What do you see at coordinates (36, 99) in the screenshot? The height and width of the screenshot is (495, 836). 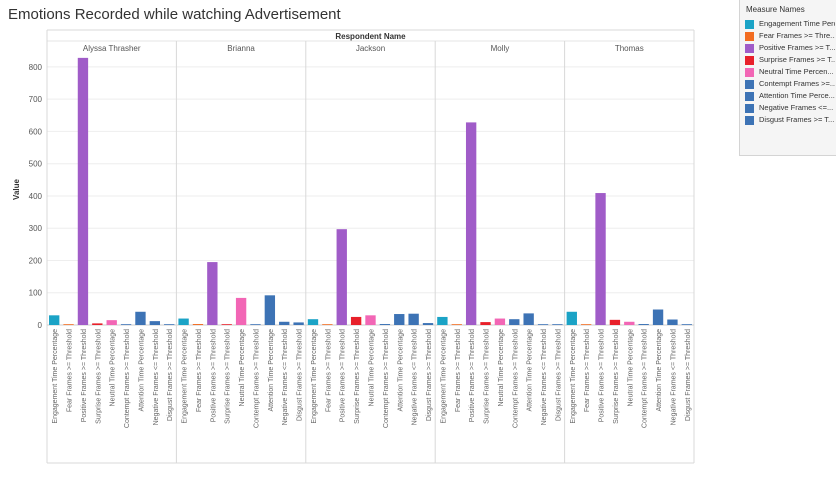 I see `y-tick-label: 700` at bounding box center [36, 99].